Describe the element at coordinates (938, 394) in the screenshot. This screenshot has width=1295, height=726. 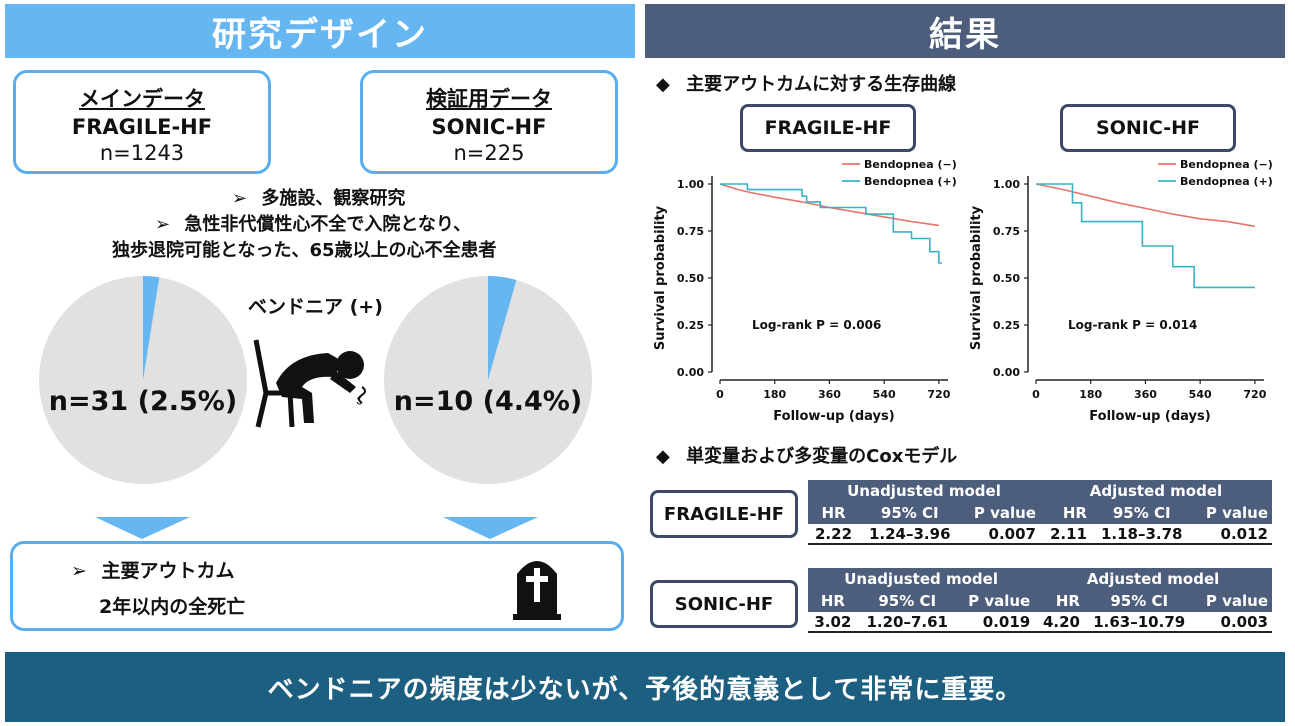
I see `x-tick-label: 720` at that location.